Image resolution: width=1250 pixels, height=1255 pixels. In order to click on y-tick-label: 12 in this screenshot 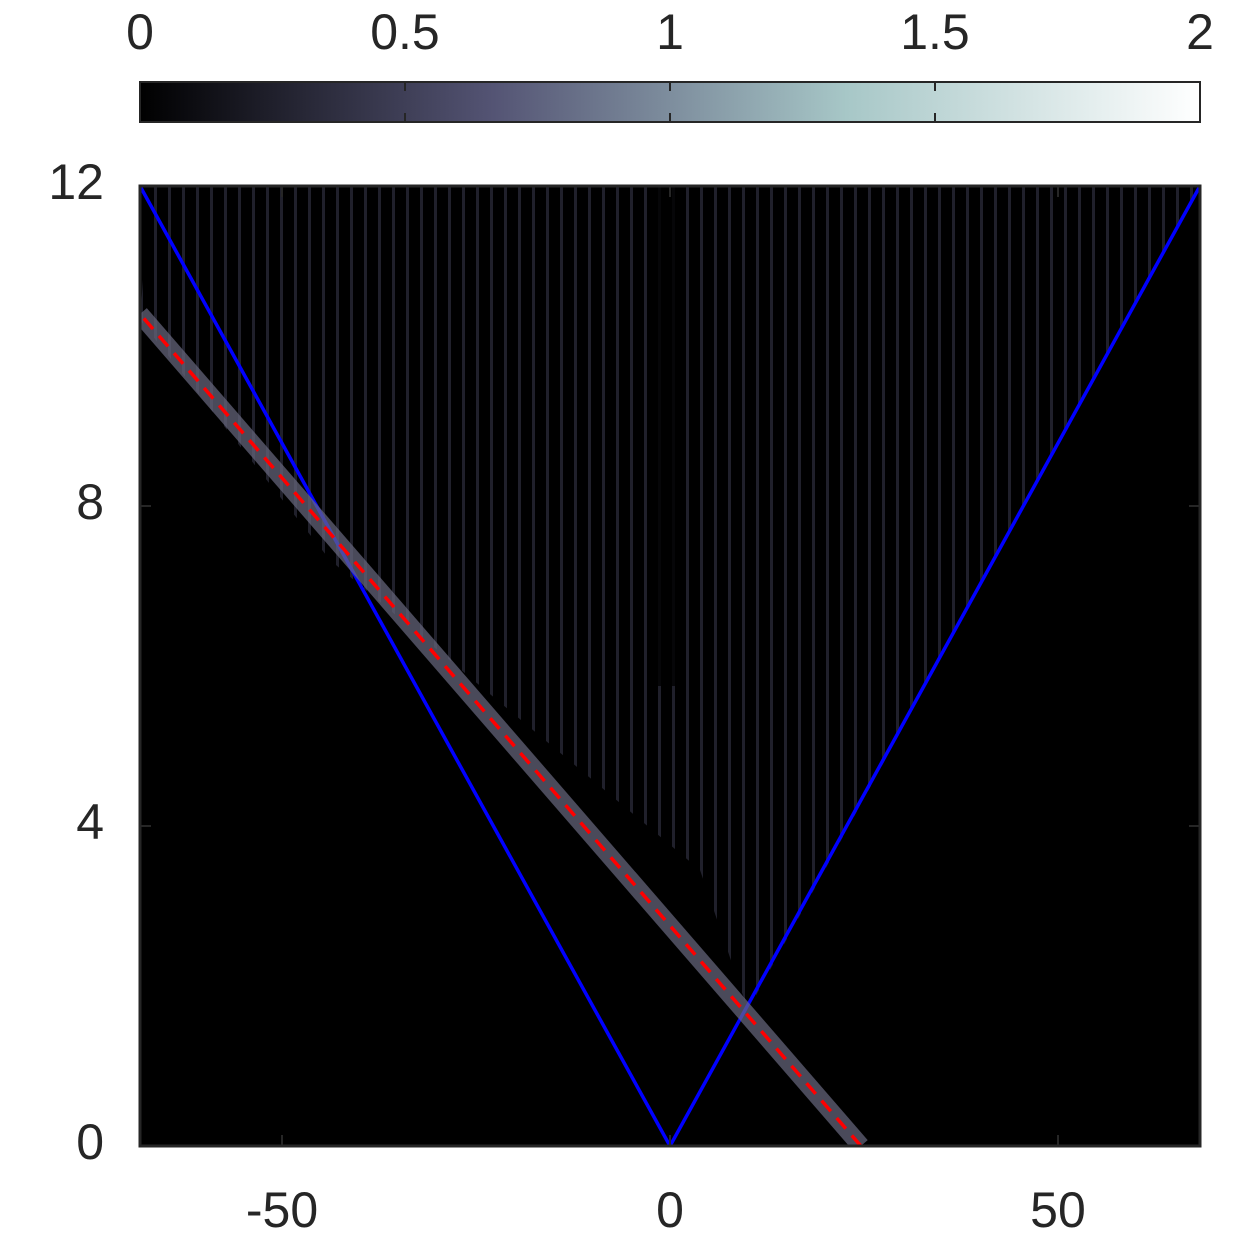, I will do `click(76, 182)`.